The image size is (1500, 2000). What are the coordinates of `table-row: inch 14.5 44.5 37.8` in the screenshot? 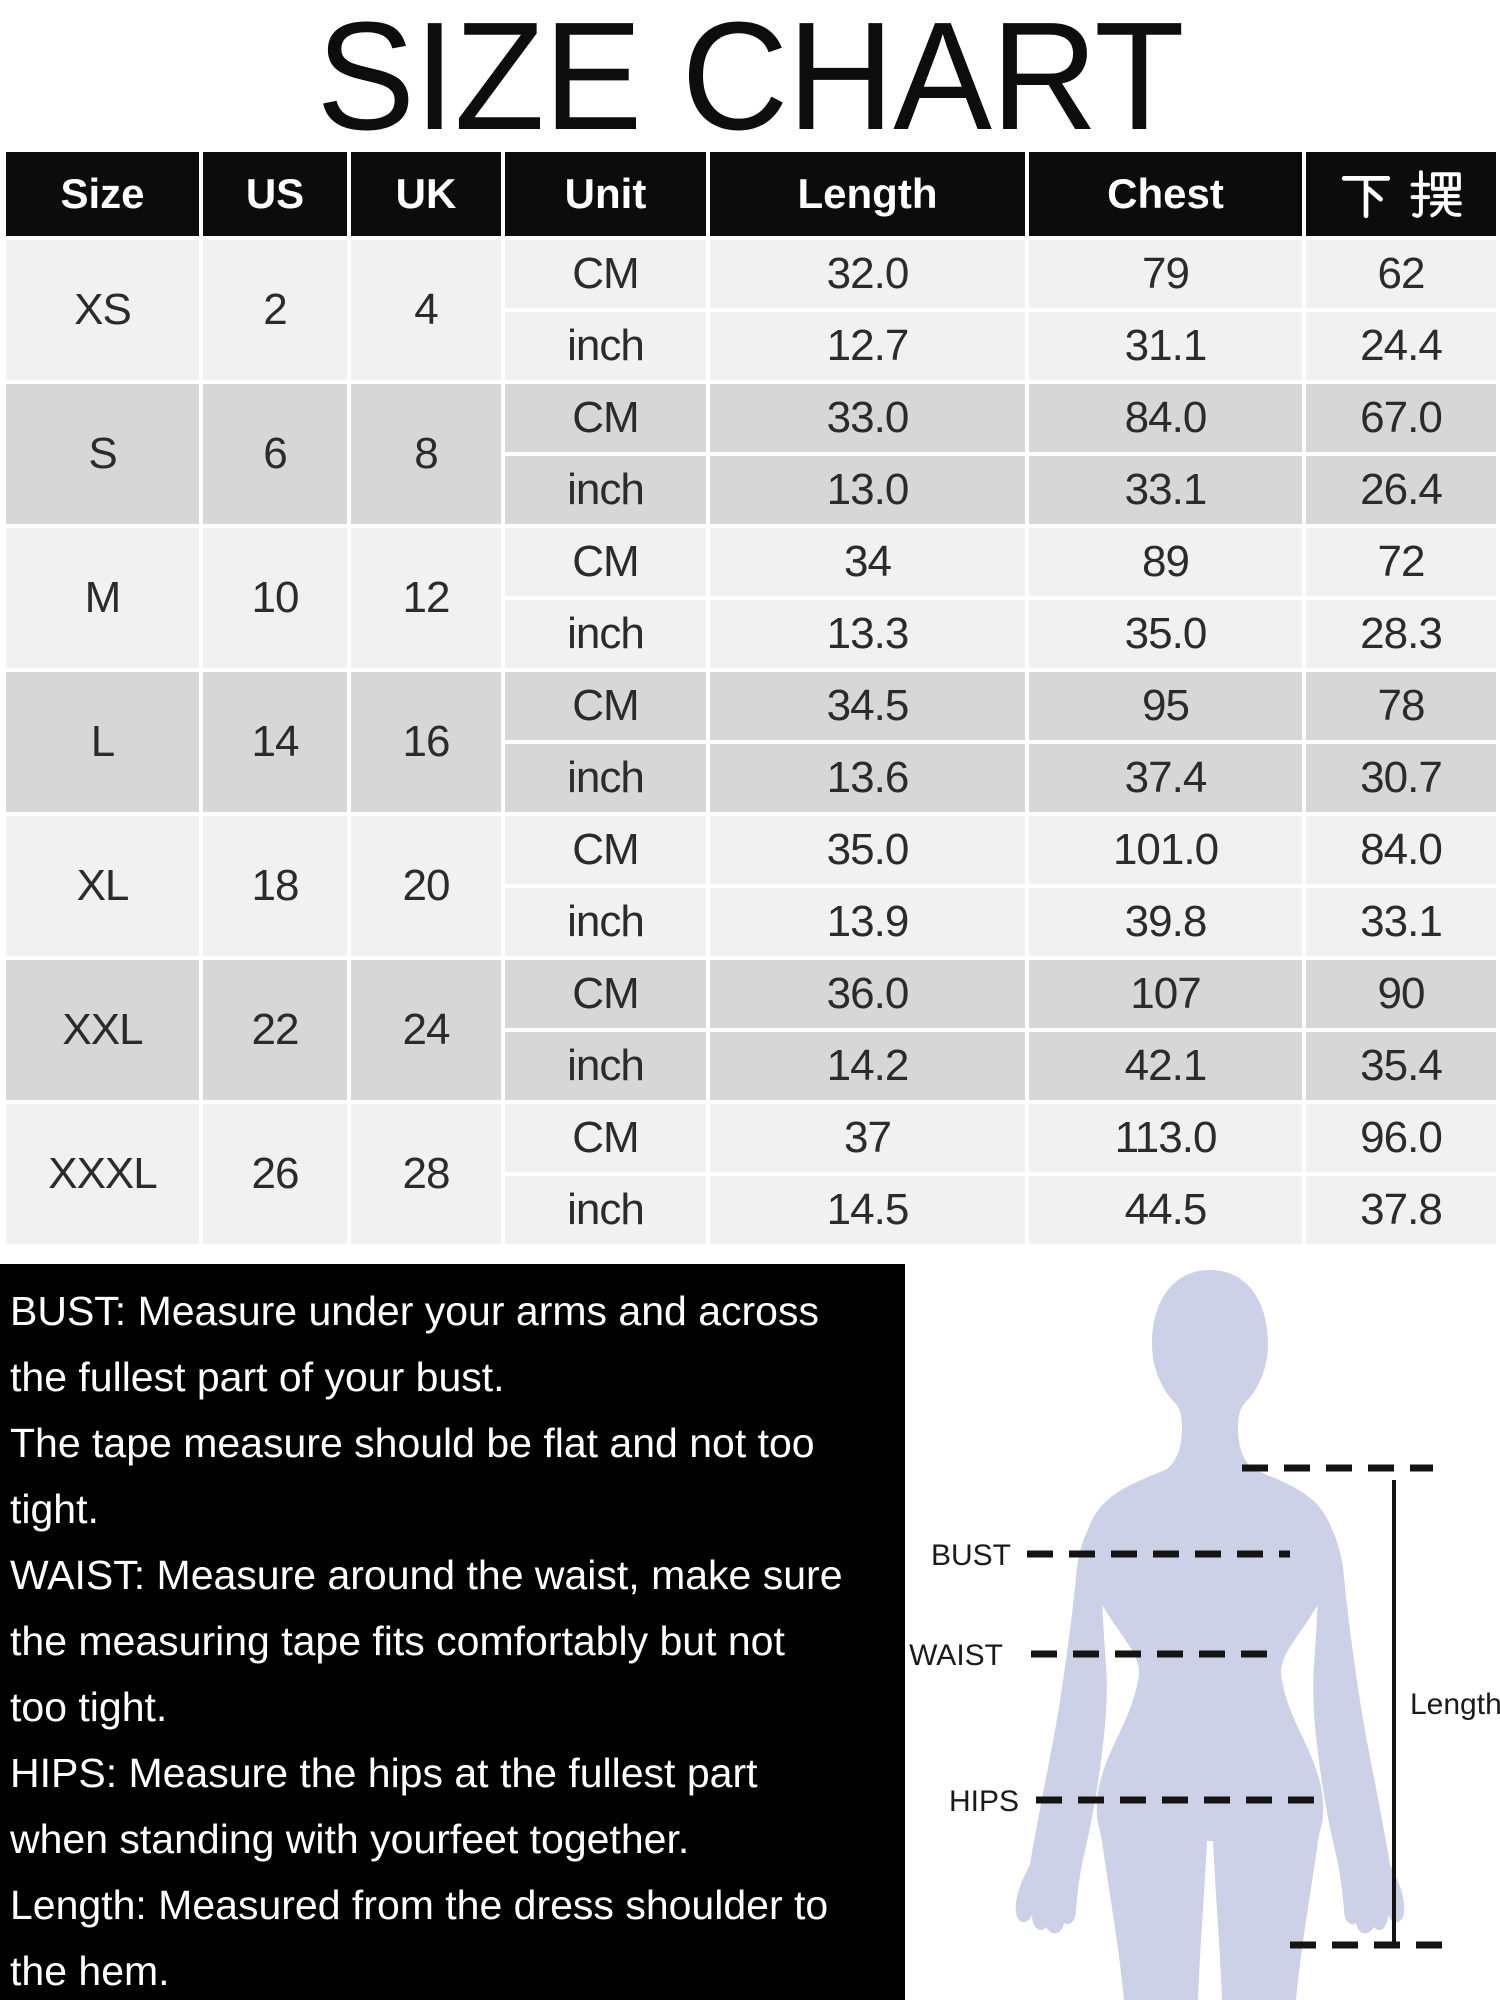 It's located at (751, 1210).